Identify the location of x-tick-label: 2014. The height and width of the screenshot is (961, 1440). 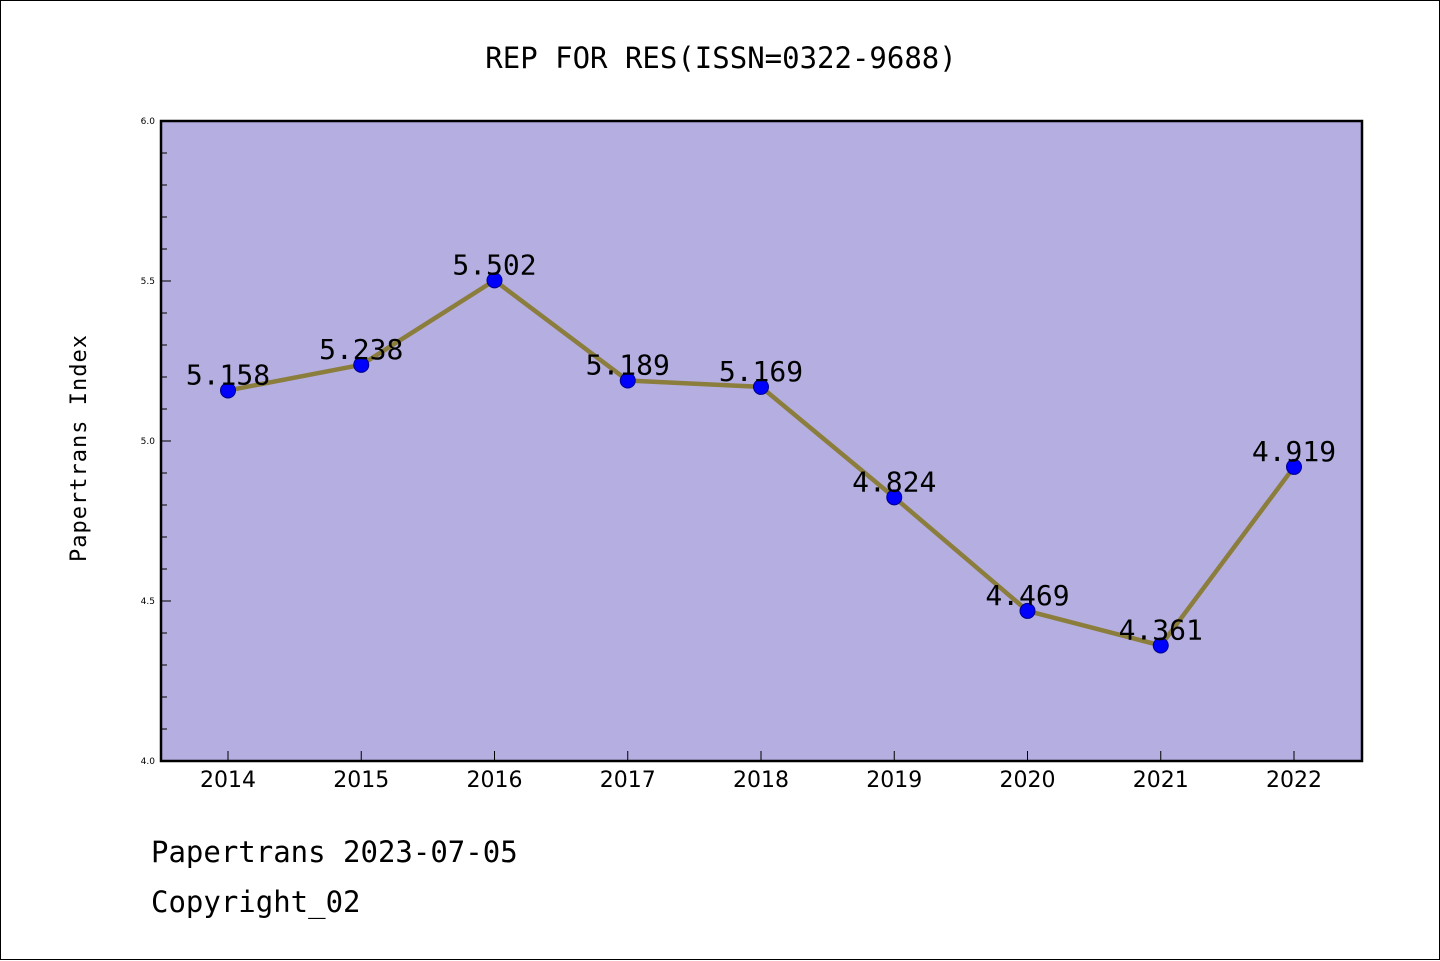
(228, 780).